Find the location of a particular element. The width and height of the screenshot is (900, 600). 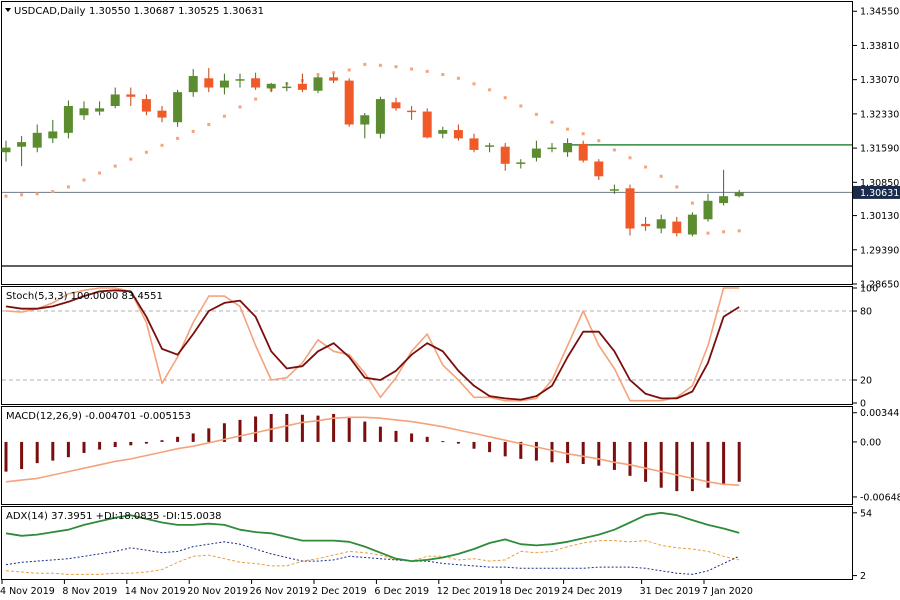

price-axis-label: 1.30850 is located at coordinates (879, 183).